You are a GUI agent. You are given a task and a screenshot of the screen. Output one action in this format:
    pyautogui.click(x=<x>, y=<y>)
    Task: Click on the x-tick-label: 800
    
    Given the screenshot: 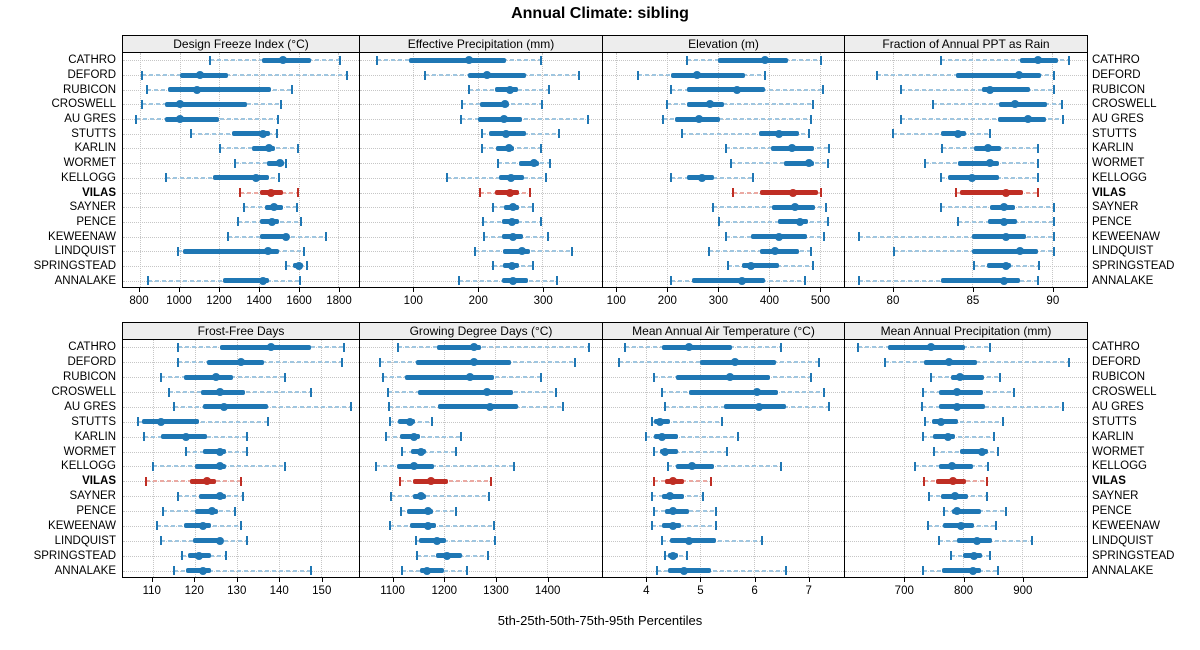 What is the action you would take?
    pyautogui.click(x=139, y=301)
    